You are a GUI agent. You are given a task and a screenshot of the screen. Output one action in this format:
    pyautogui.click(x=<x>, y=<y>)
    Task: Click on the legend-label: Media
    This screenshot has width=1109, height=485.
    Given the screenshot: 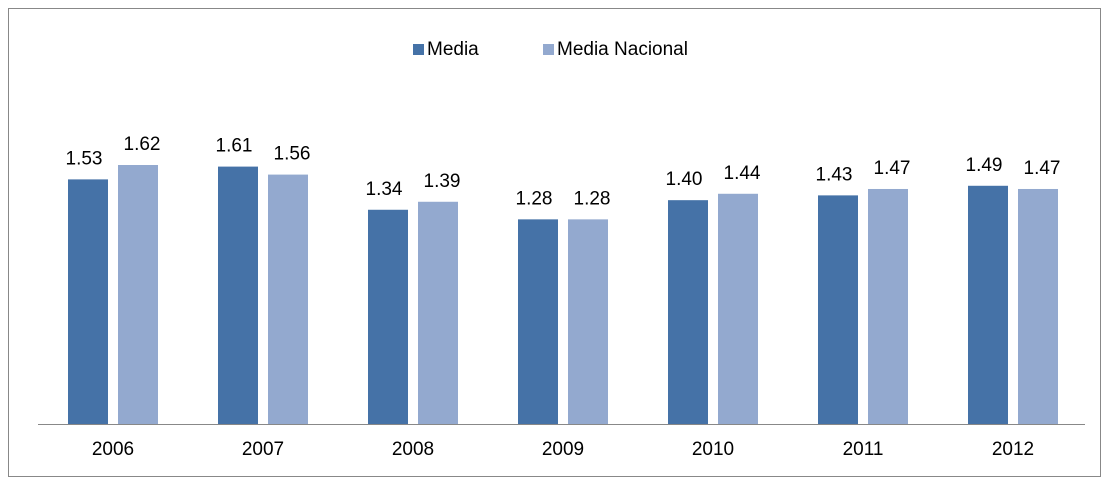 What is the action you would take?
    pyautogui.click(x=453, y=49)
    